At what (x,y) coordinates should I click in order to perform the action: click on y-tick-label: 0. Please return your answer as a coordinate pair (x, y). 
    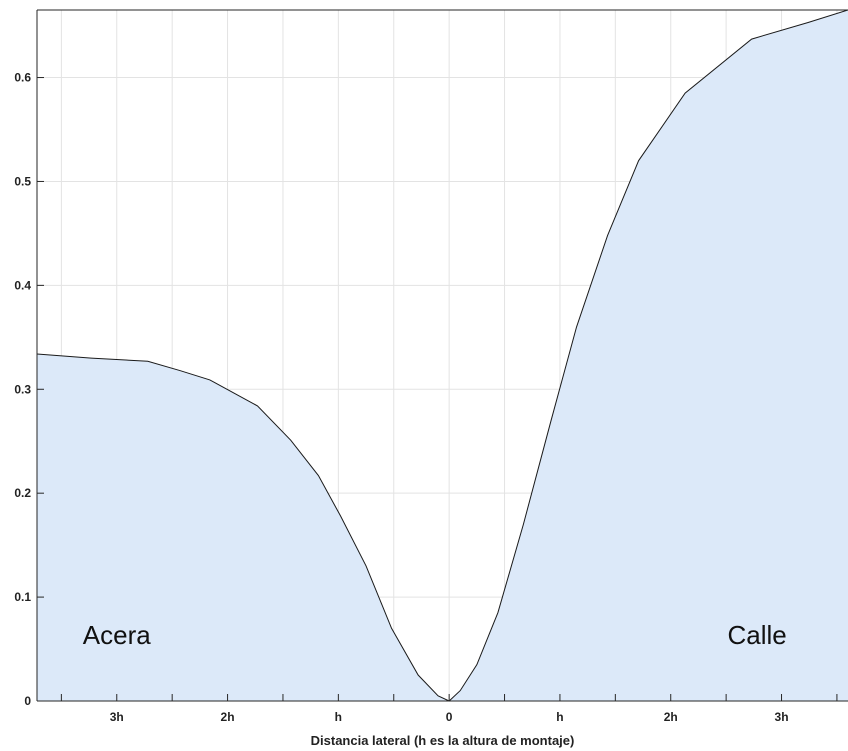
    Looking at the image, I should click on (27, 701).